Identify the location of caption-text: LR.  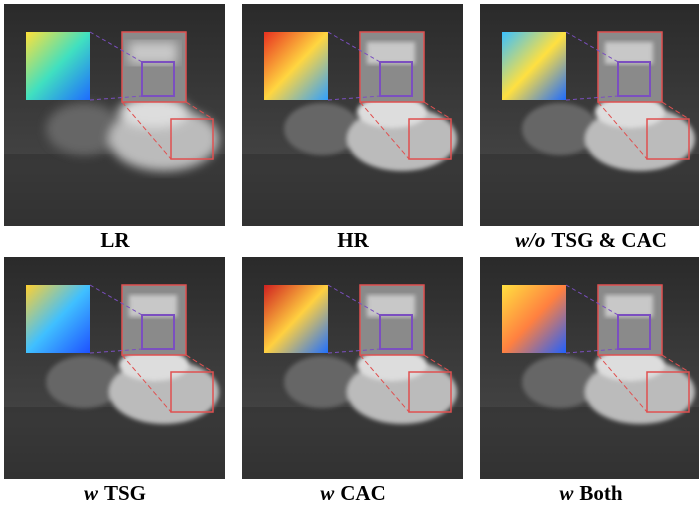
(115, 240).